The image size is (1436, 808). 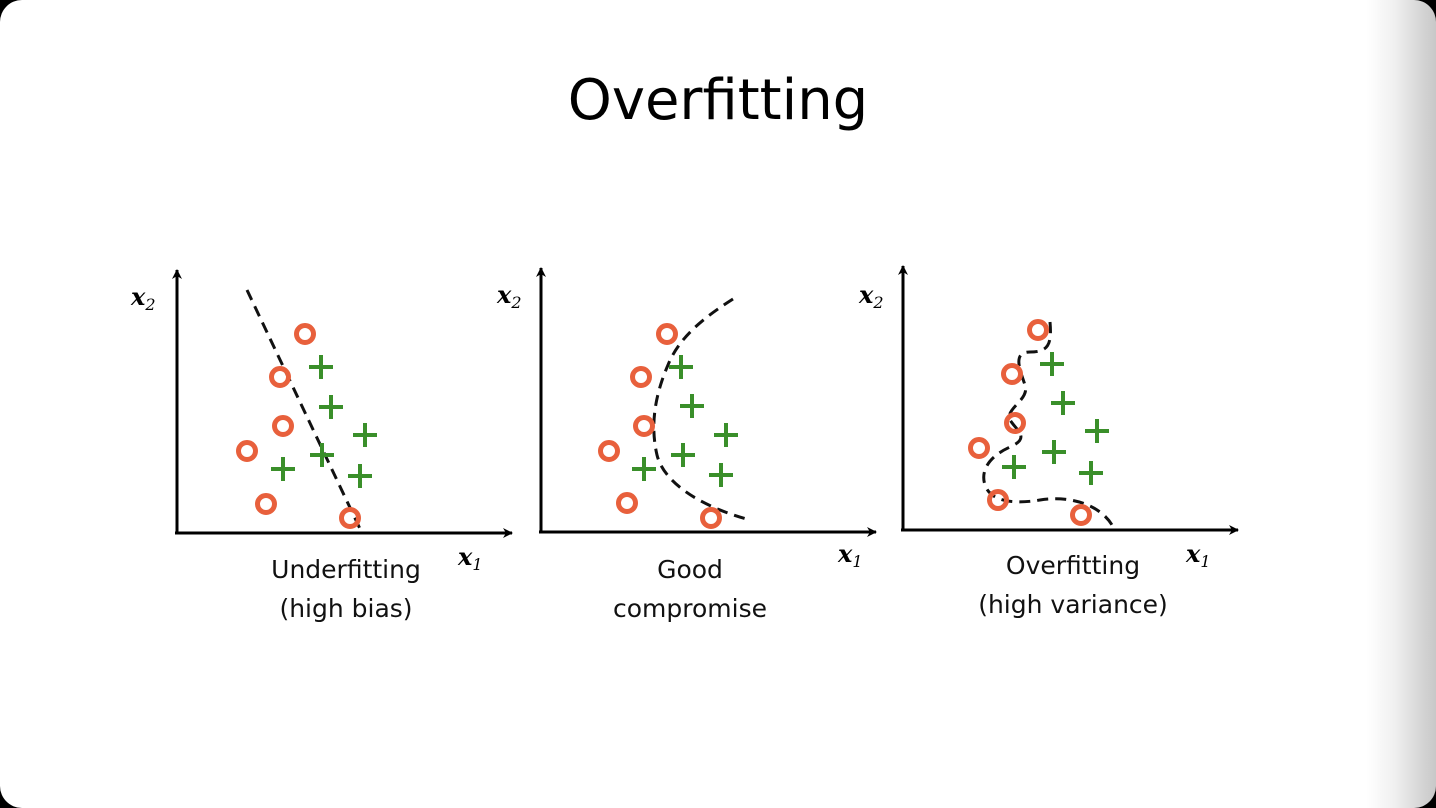 I want to click on slide-title: Overfitting, so click(x=718, y=100).